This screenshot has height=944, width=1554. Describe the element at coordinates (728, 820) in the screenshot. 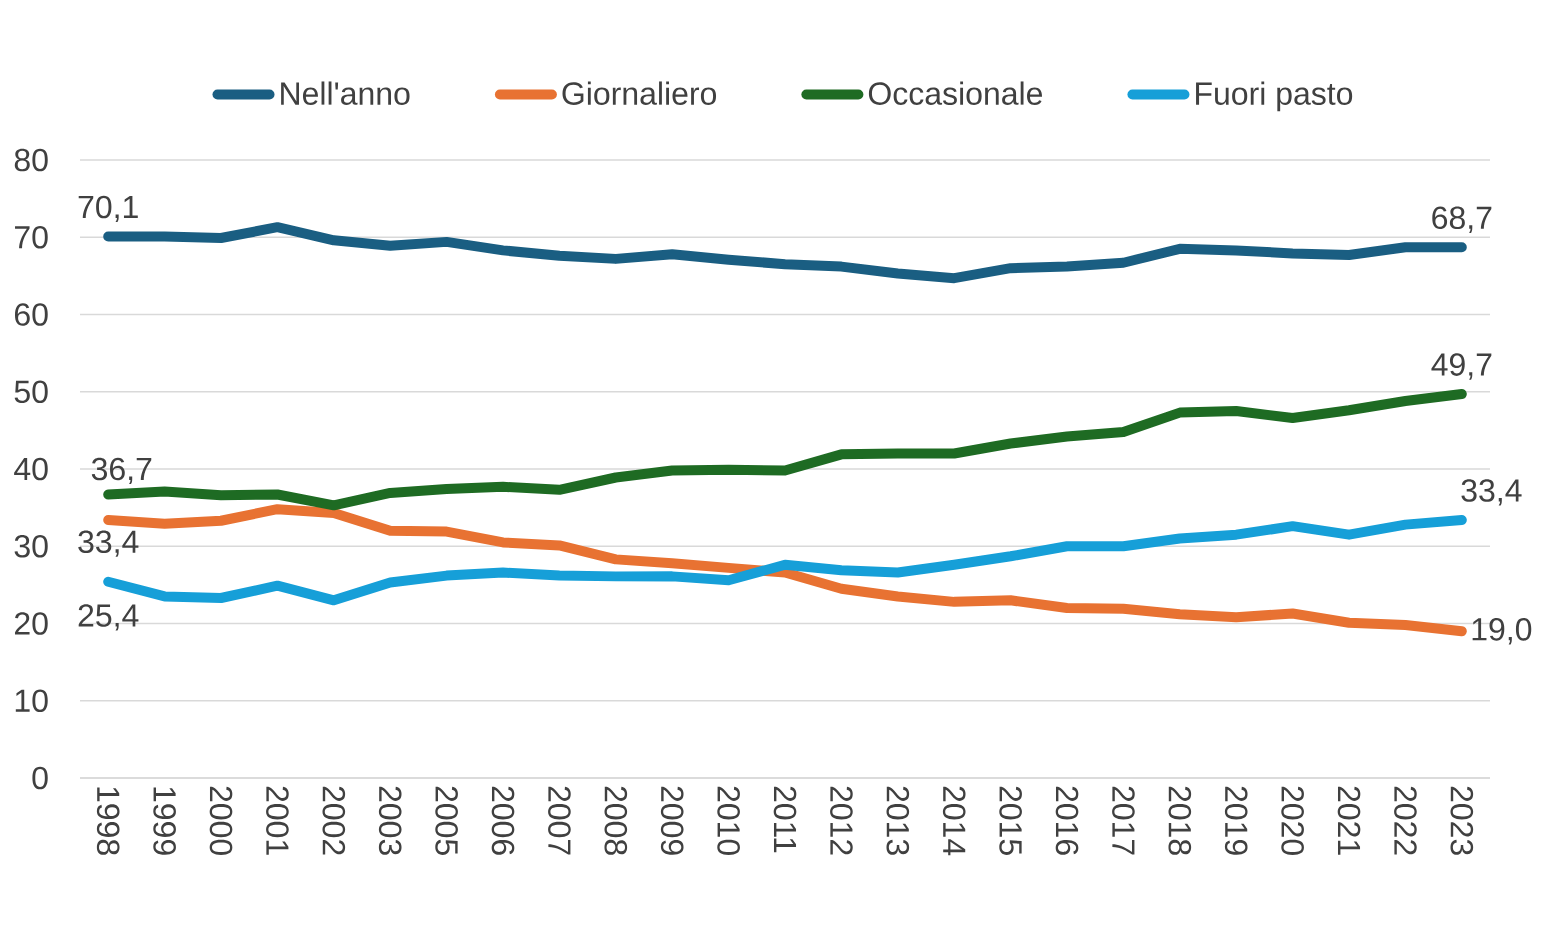

I see `x-tick-label: 2010` at that location.